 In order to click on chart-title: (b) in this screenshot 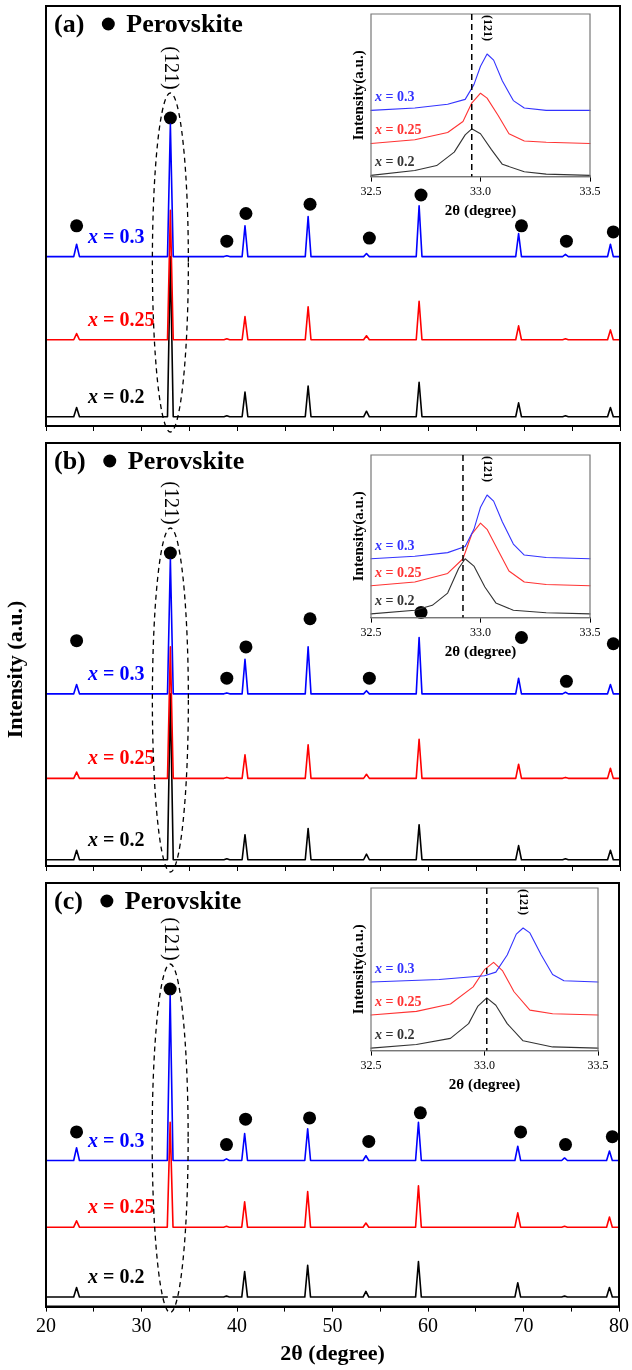, I will do `click(70, 460)`.